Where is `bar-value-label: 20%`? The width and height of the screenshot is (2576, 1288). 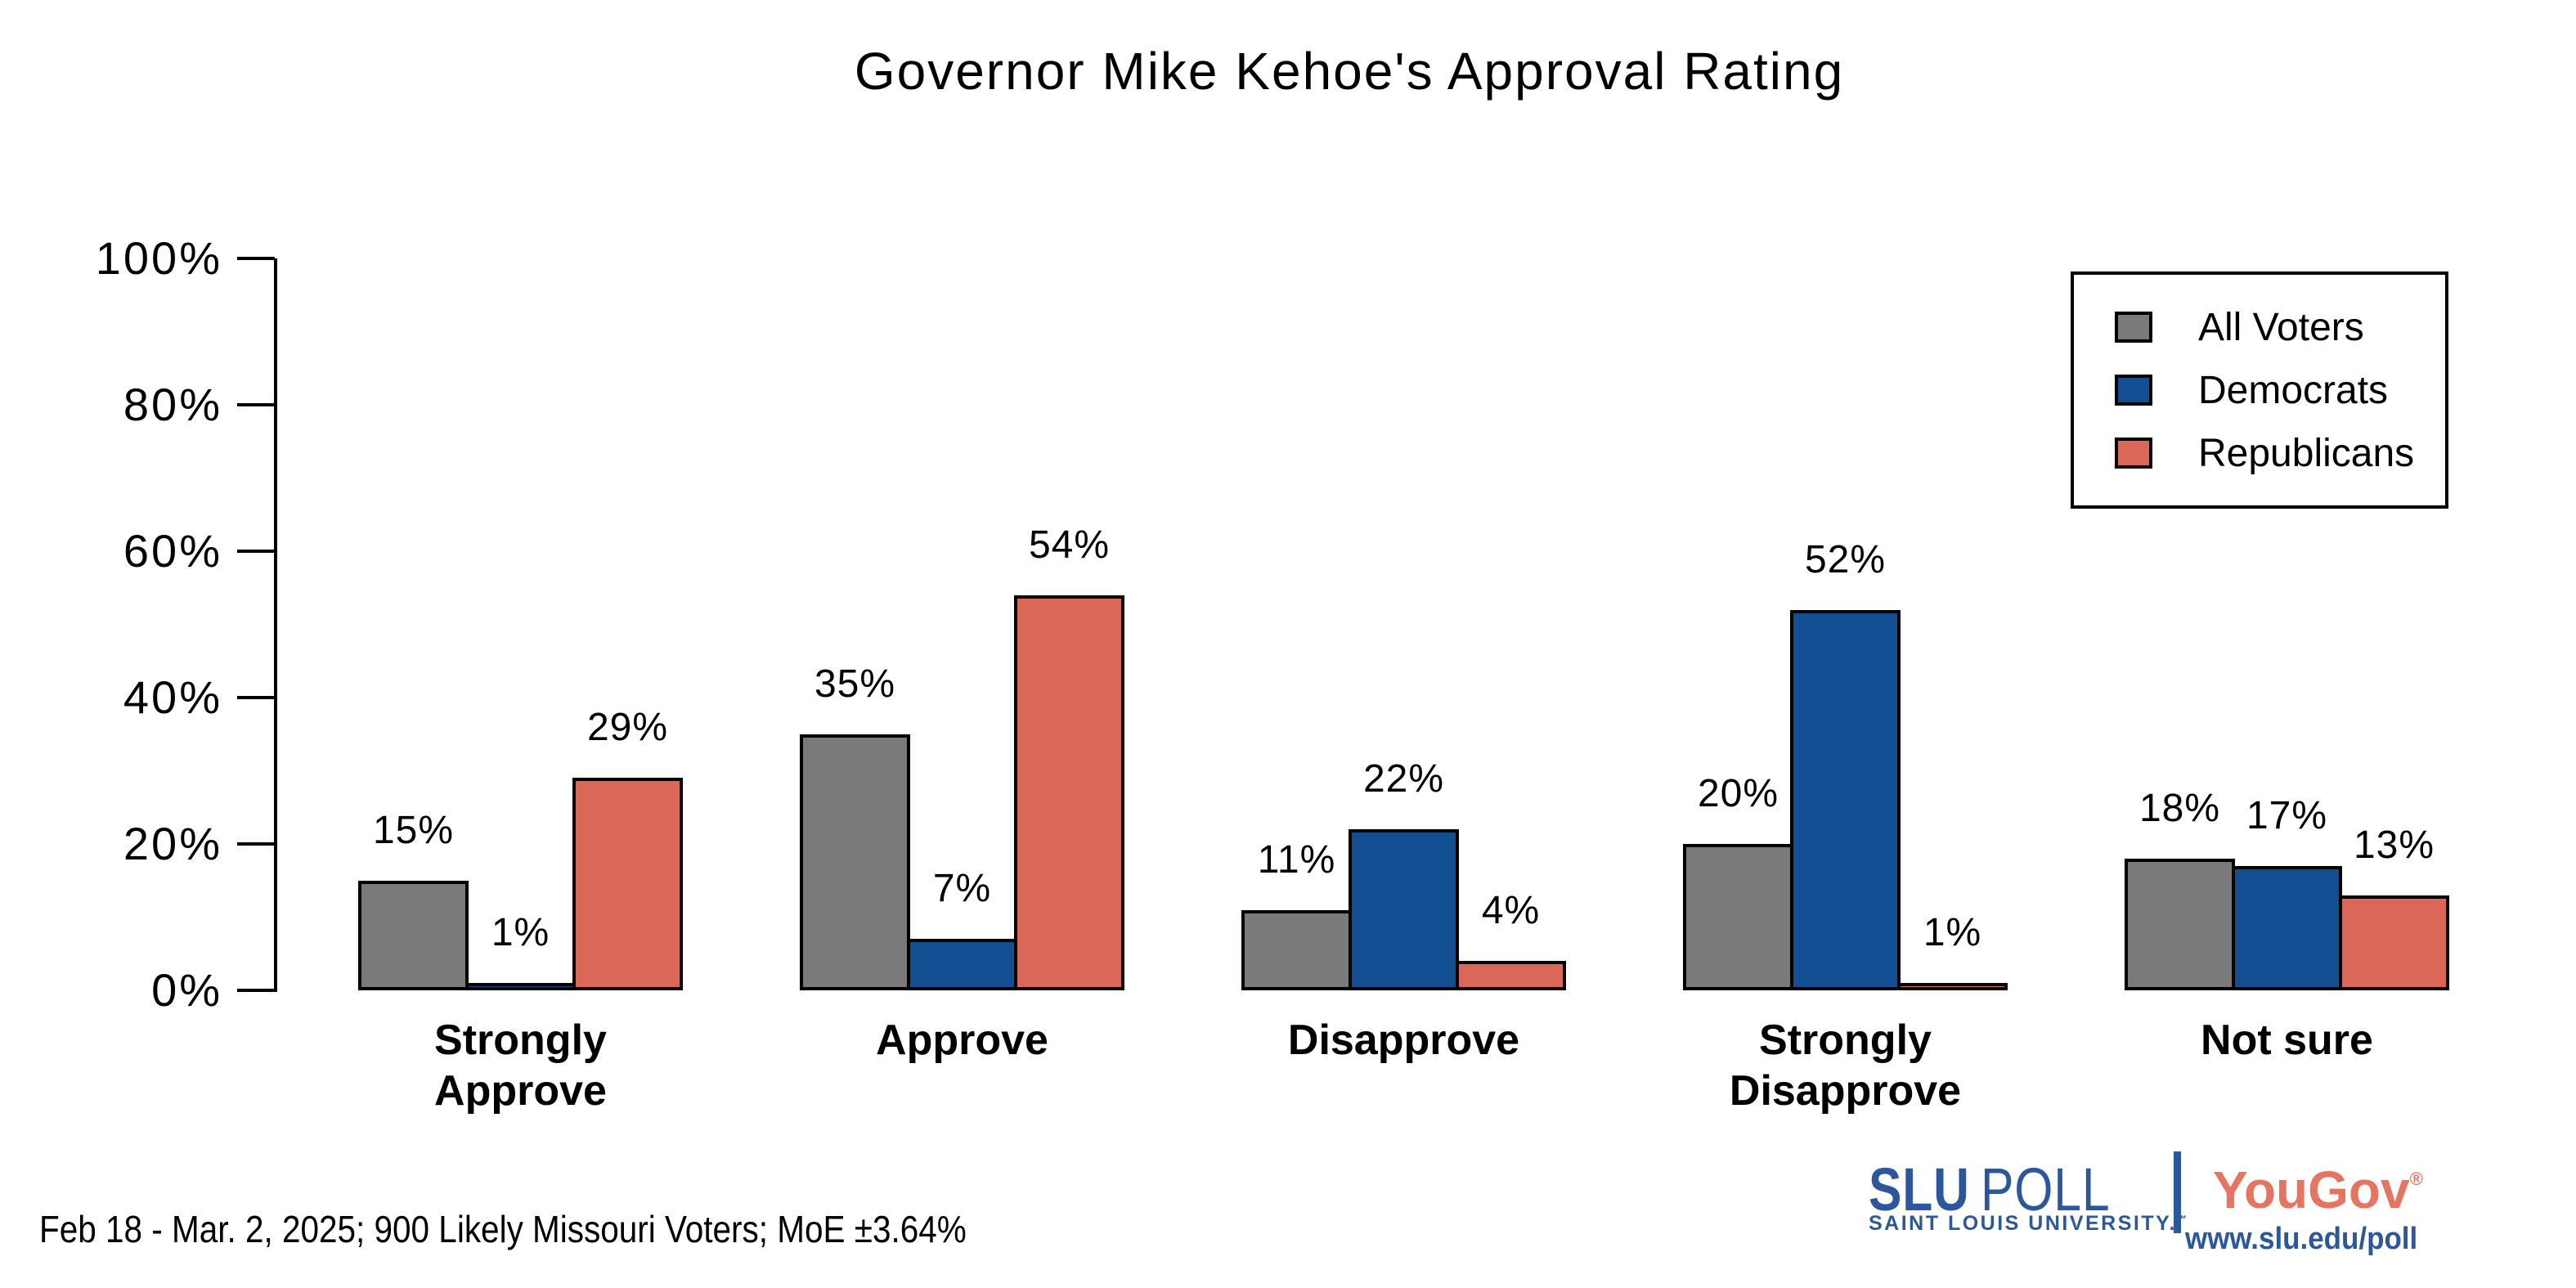 bar-value-label: 20% is located at coordinates (1738, 793).